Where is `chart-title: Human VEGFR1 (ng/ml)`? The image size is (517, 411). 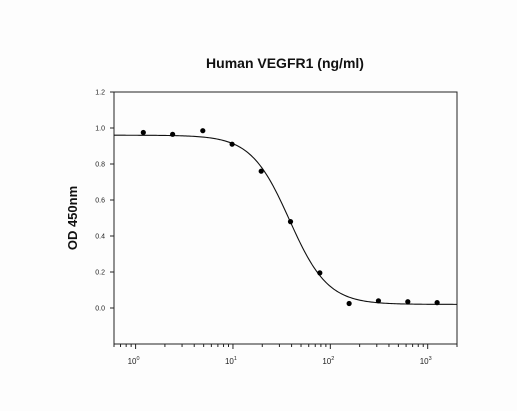
chart-title: Human VEGFR1 (ng/ml) is located at coordinates (285, 63).